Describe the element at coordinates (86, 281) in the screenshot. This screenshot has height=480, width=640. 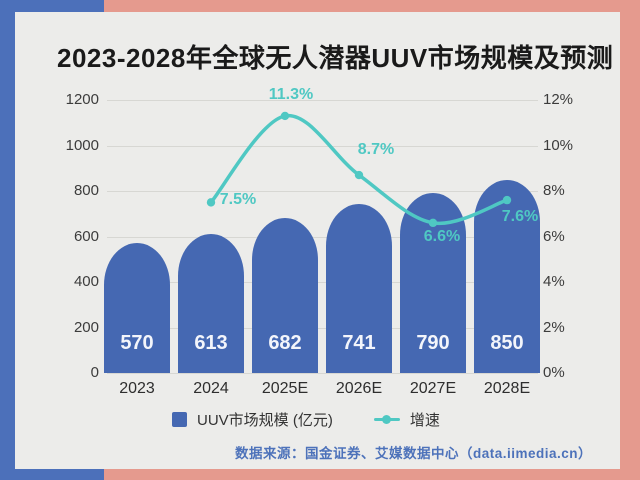
I see `left-axis-tick: 400` at that location.